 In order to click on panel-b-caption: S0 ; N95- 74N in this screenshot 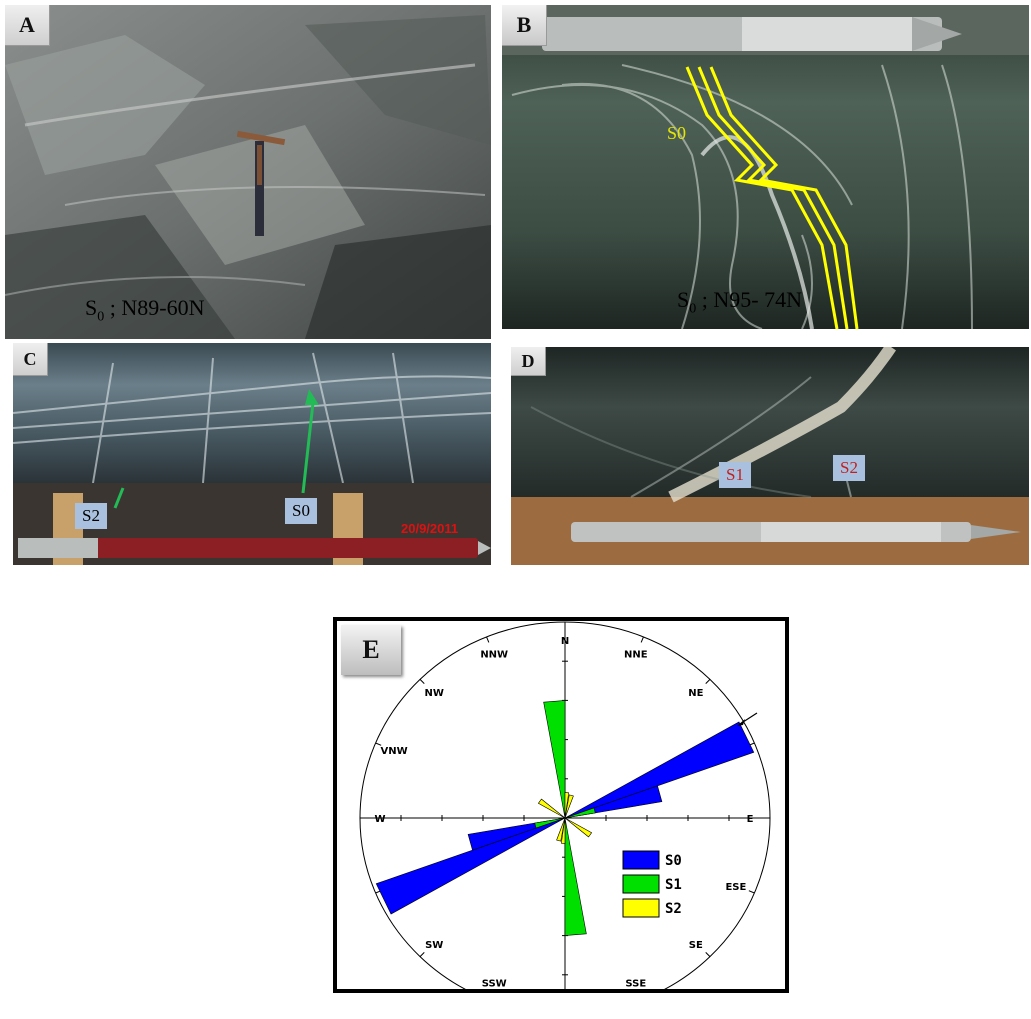, I will do `click(739, 302)`.